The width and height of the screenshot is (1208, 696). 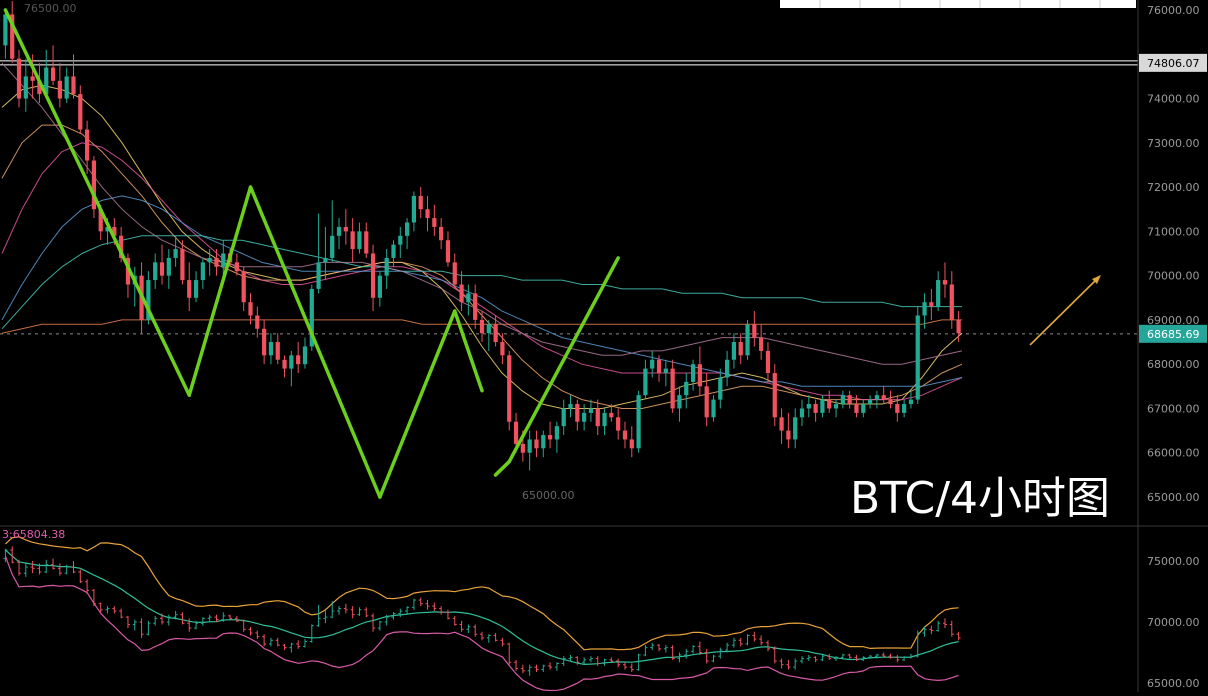 I want to click on sub-y-tick-label: 65000.00, so click(x=1173, y=683).